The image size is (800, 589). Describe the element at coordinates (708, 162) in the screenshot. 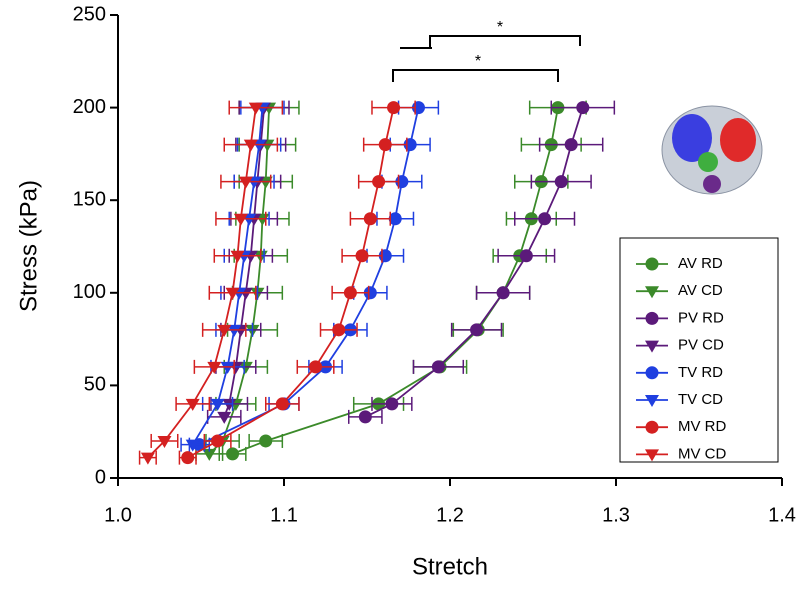

I see `inset-av` at that location.